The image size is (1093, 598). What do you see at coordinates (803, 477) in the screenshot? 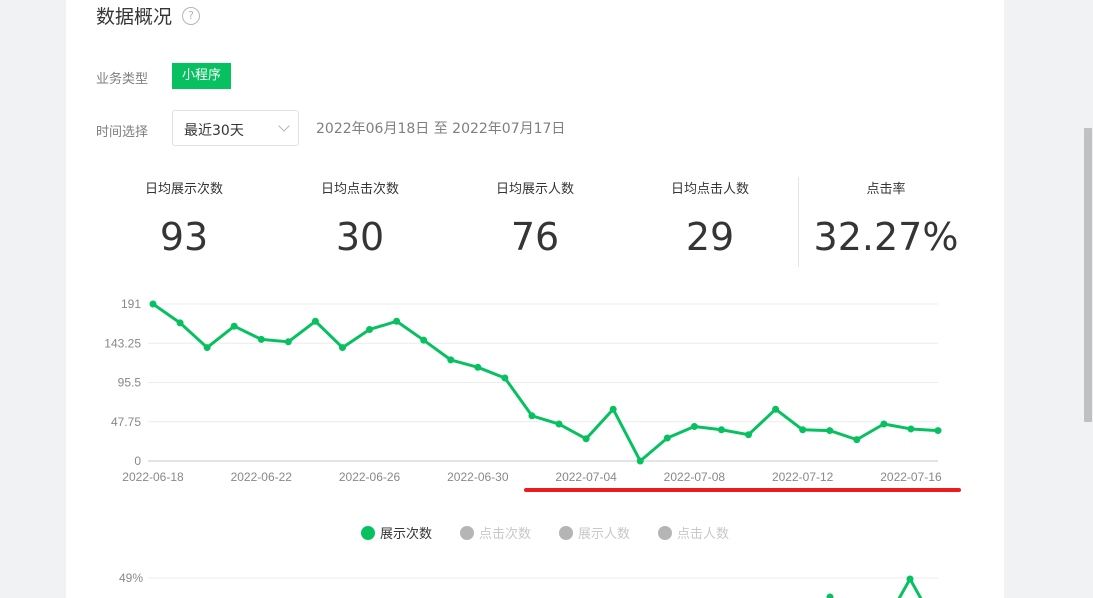
I see `x-tick-label: 2022-07-12` at bounding box center [803, 477].